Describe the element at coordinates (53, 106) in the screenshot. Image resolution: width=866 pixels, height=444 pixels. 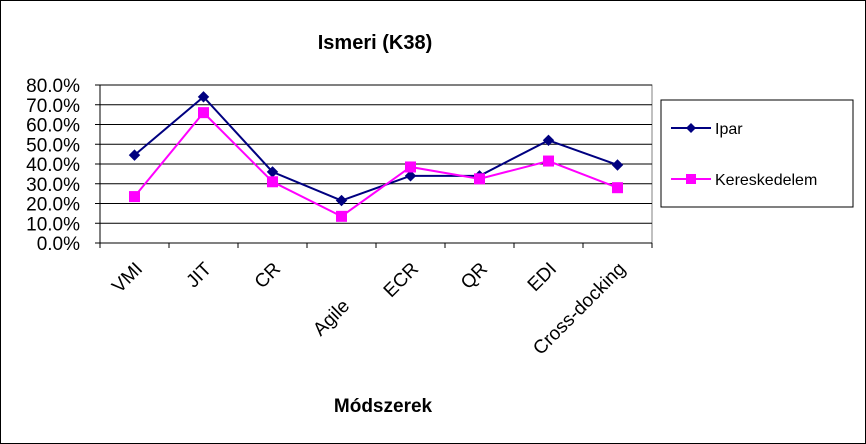
I see `y-tick-label: 70.0%` at that location.